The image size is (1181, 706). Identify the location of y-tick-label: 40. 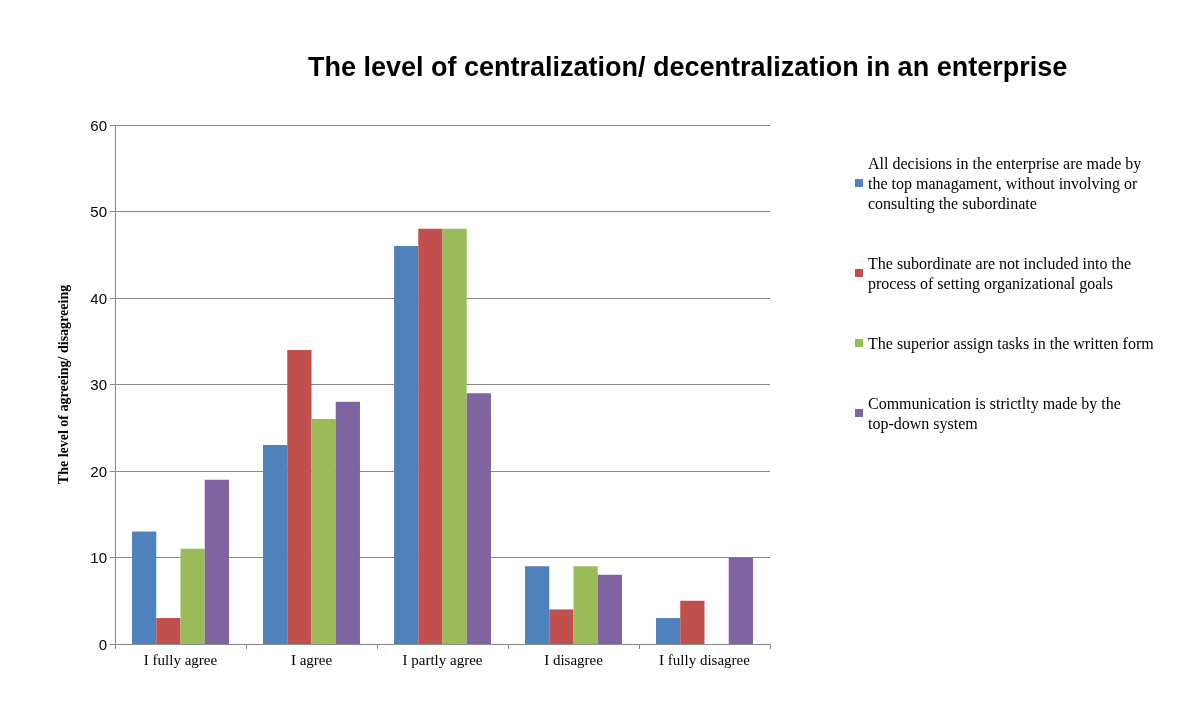
(98, 298).